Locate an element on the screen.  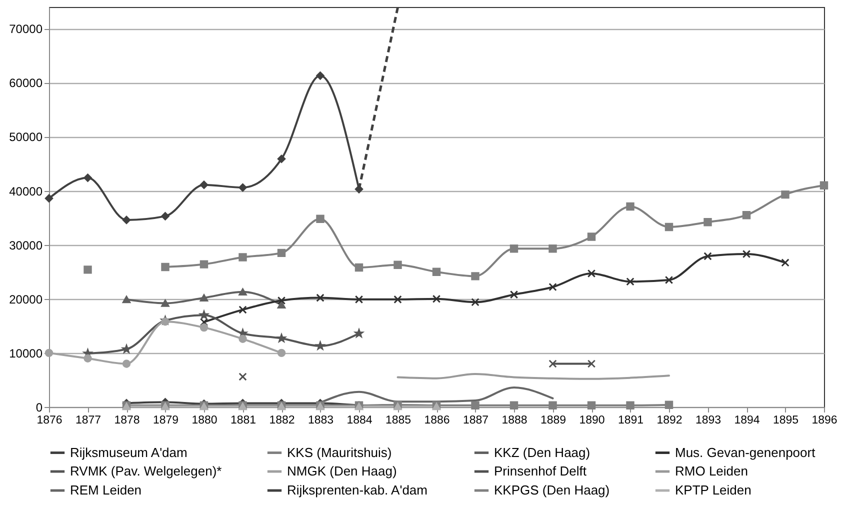
x-tick-label: 1889 is located at coordinates (553, 420).